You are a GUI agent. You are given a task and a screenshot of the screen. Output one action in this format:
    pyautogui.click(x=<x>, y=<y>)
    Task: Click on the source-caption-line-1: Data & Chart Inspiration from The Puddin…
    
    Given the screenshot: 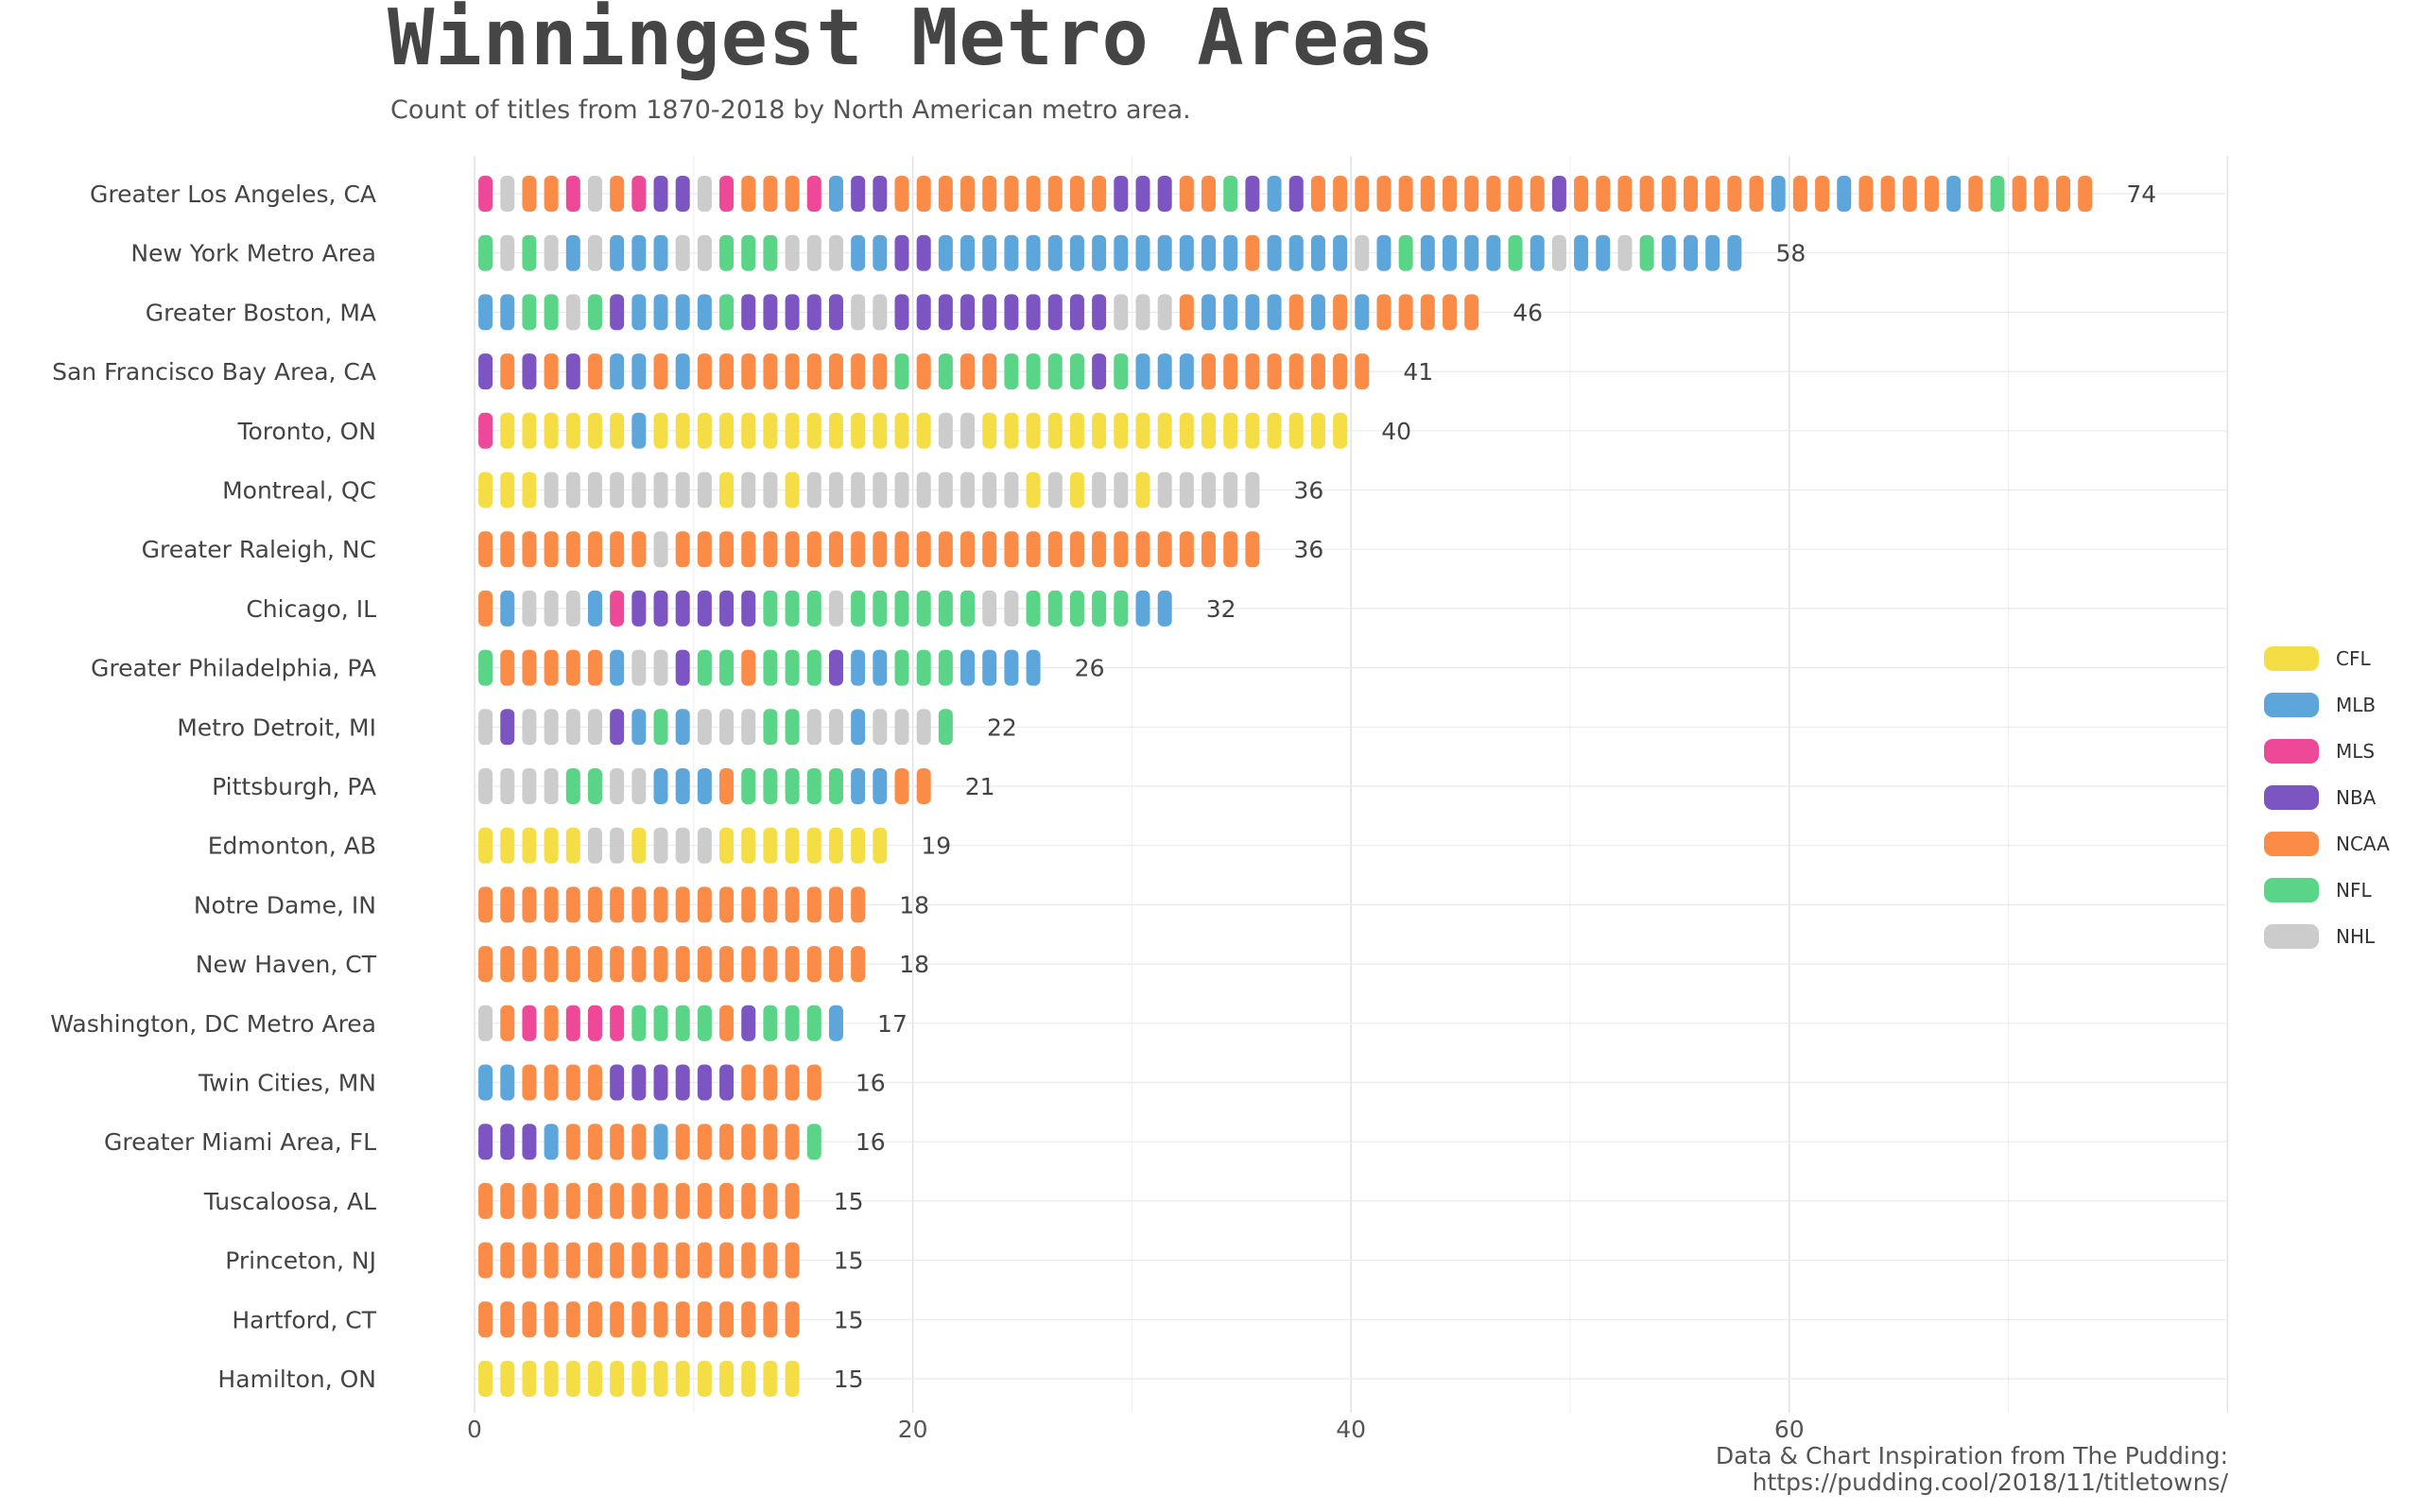 What is the action you would take?
    pyautogui.click(x=1971, y=1455)
    